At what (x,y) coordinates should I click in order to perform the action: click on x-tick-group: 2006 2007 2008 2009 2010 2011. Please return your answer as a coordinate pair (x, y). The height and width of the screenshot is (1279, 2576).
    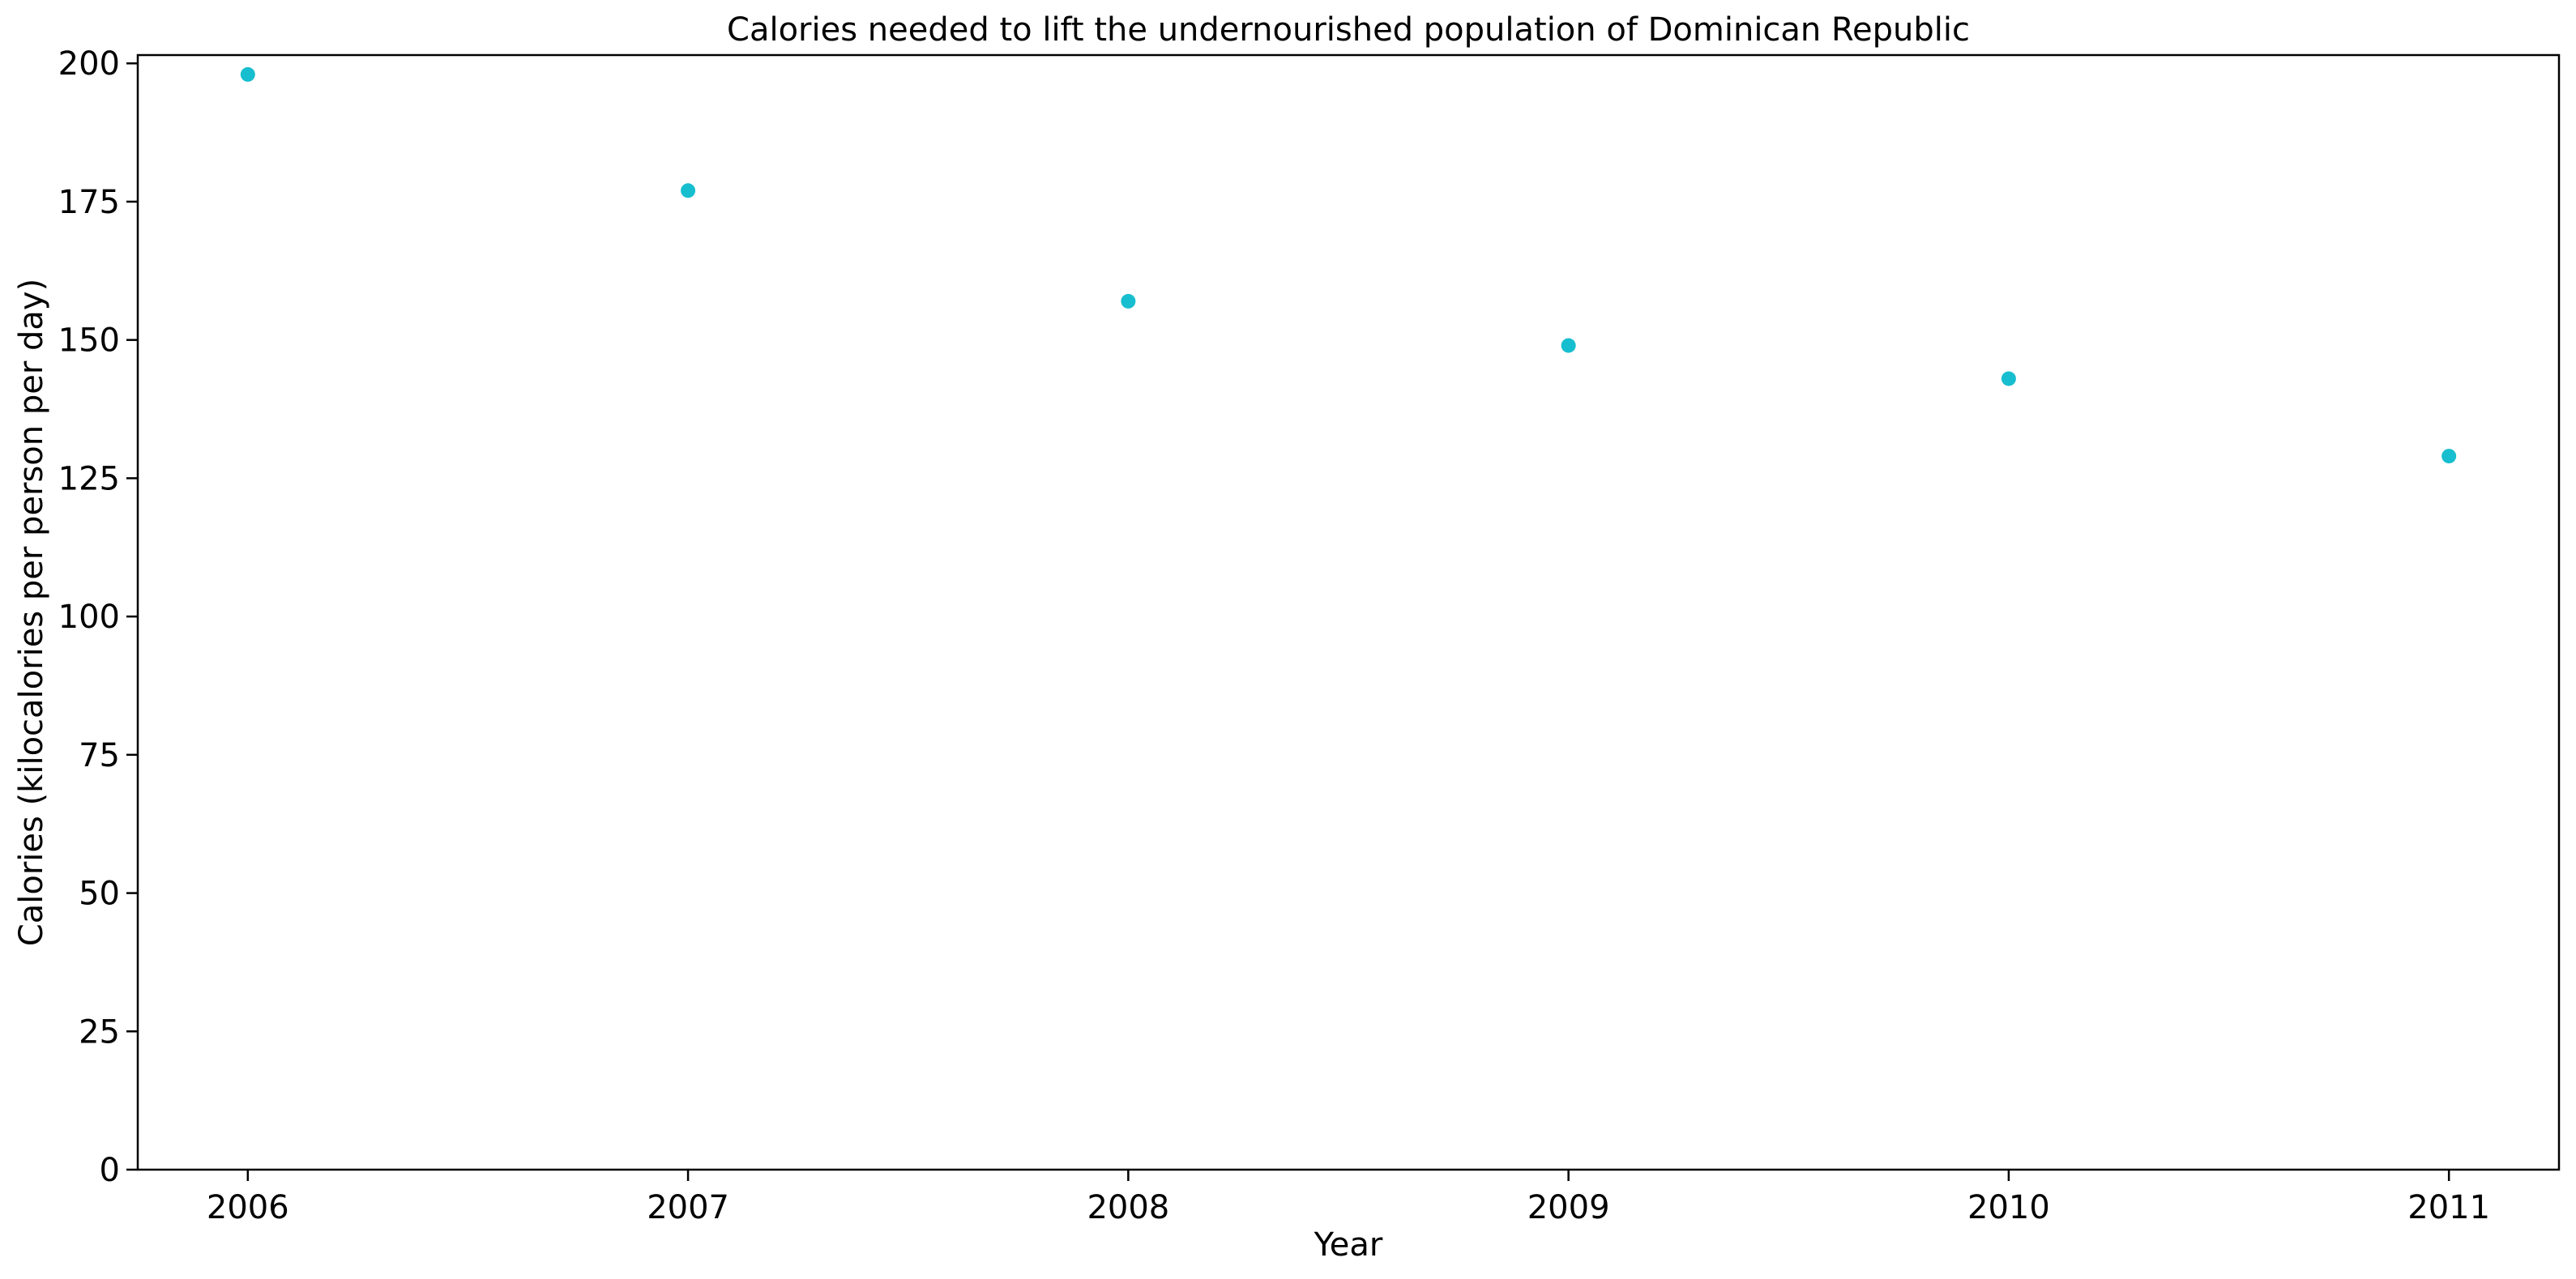
    Looking at the image, I should click on (1348, 1198).